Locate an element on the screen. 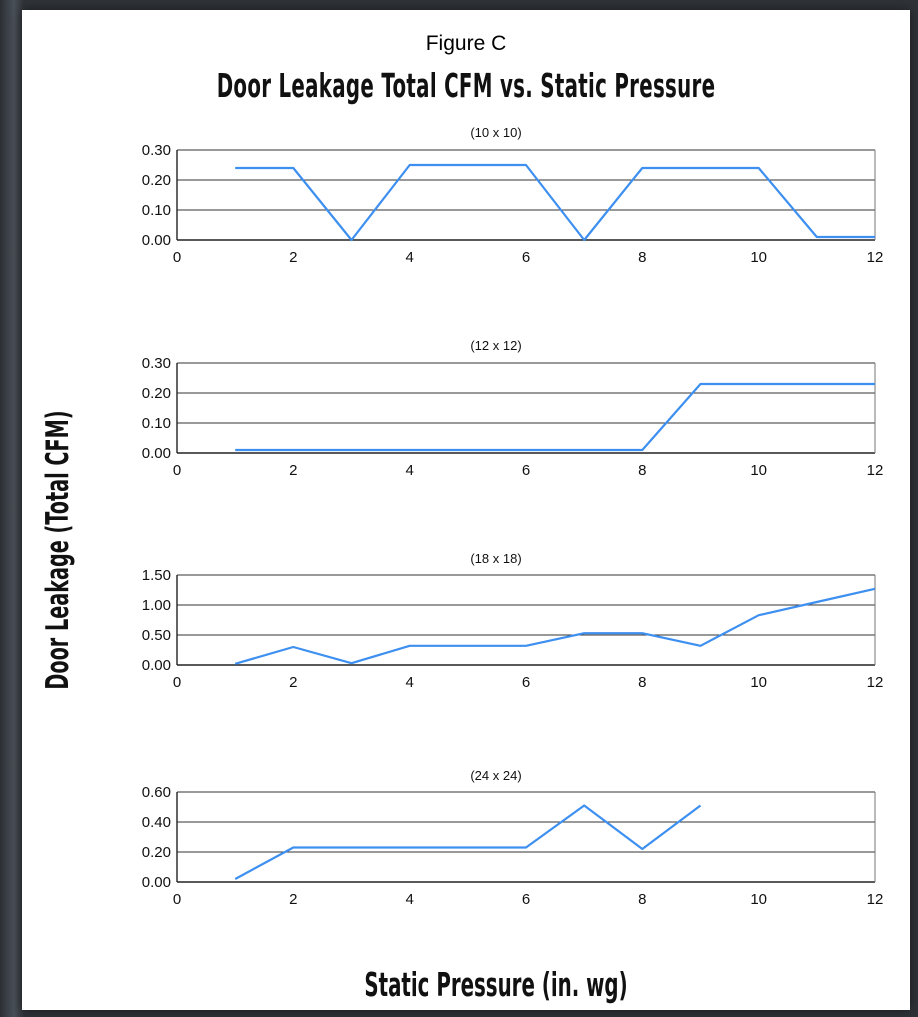  chart2-xtick-label: 6 is located at coordinates (526, 470).